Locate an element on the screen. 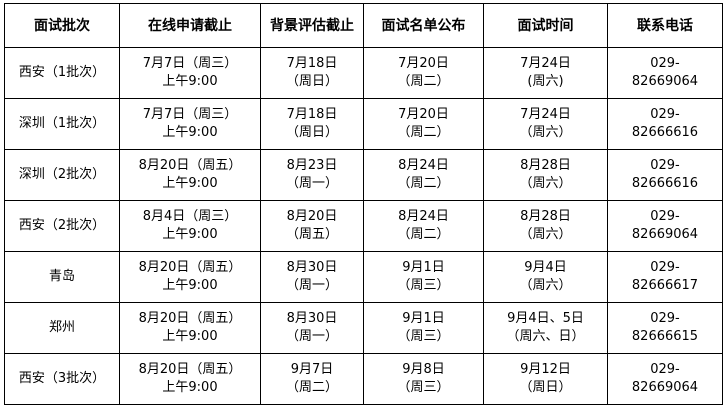  cell-batch: 西安（3批次） is located at coordinates (62, 379).